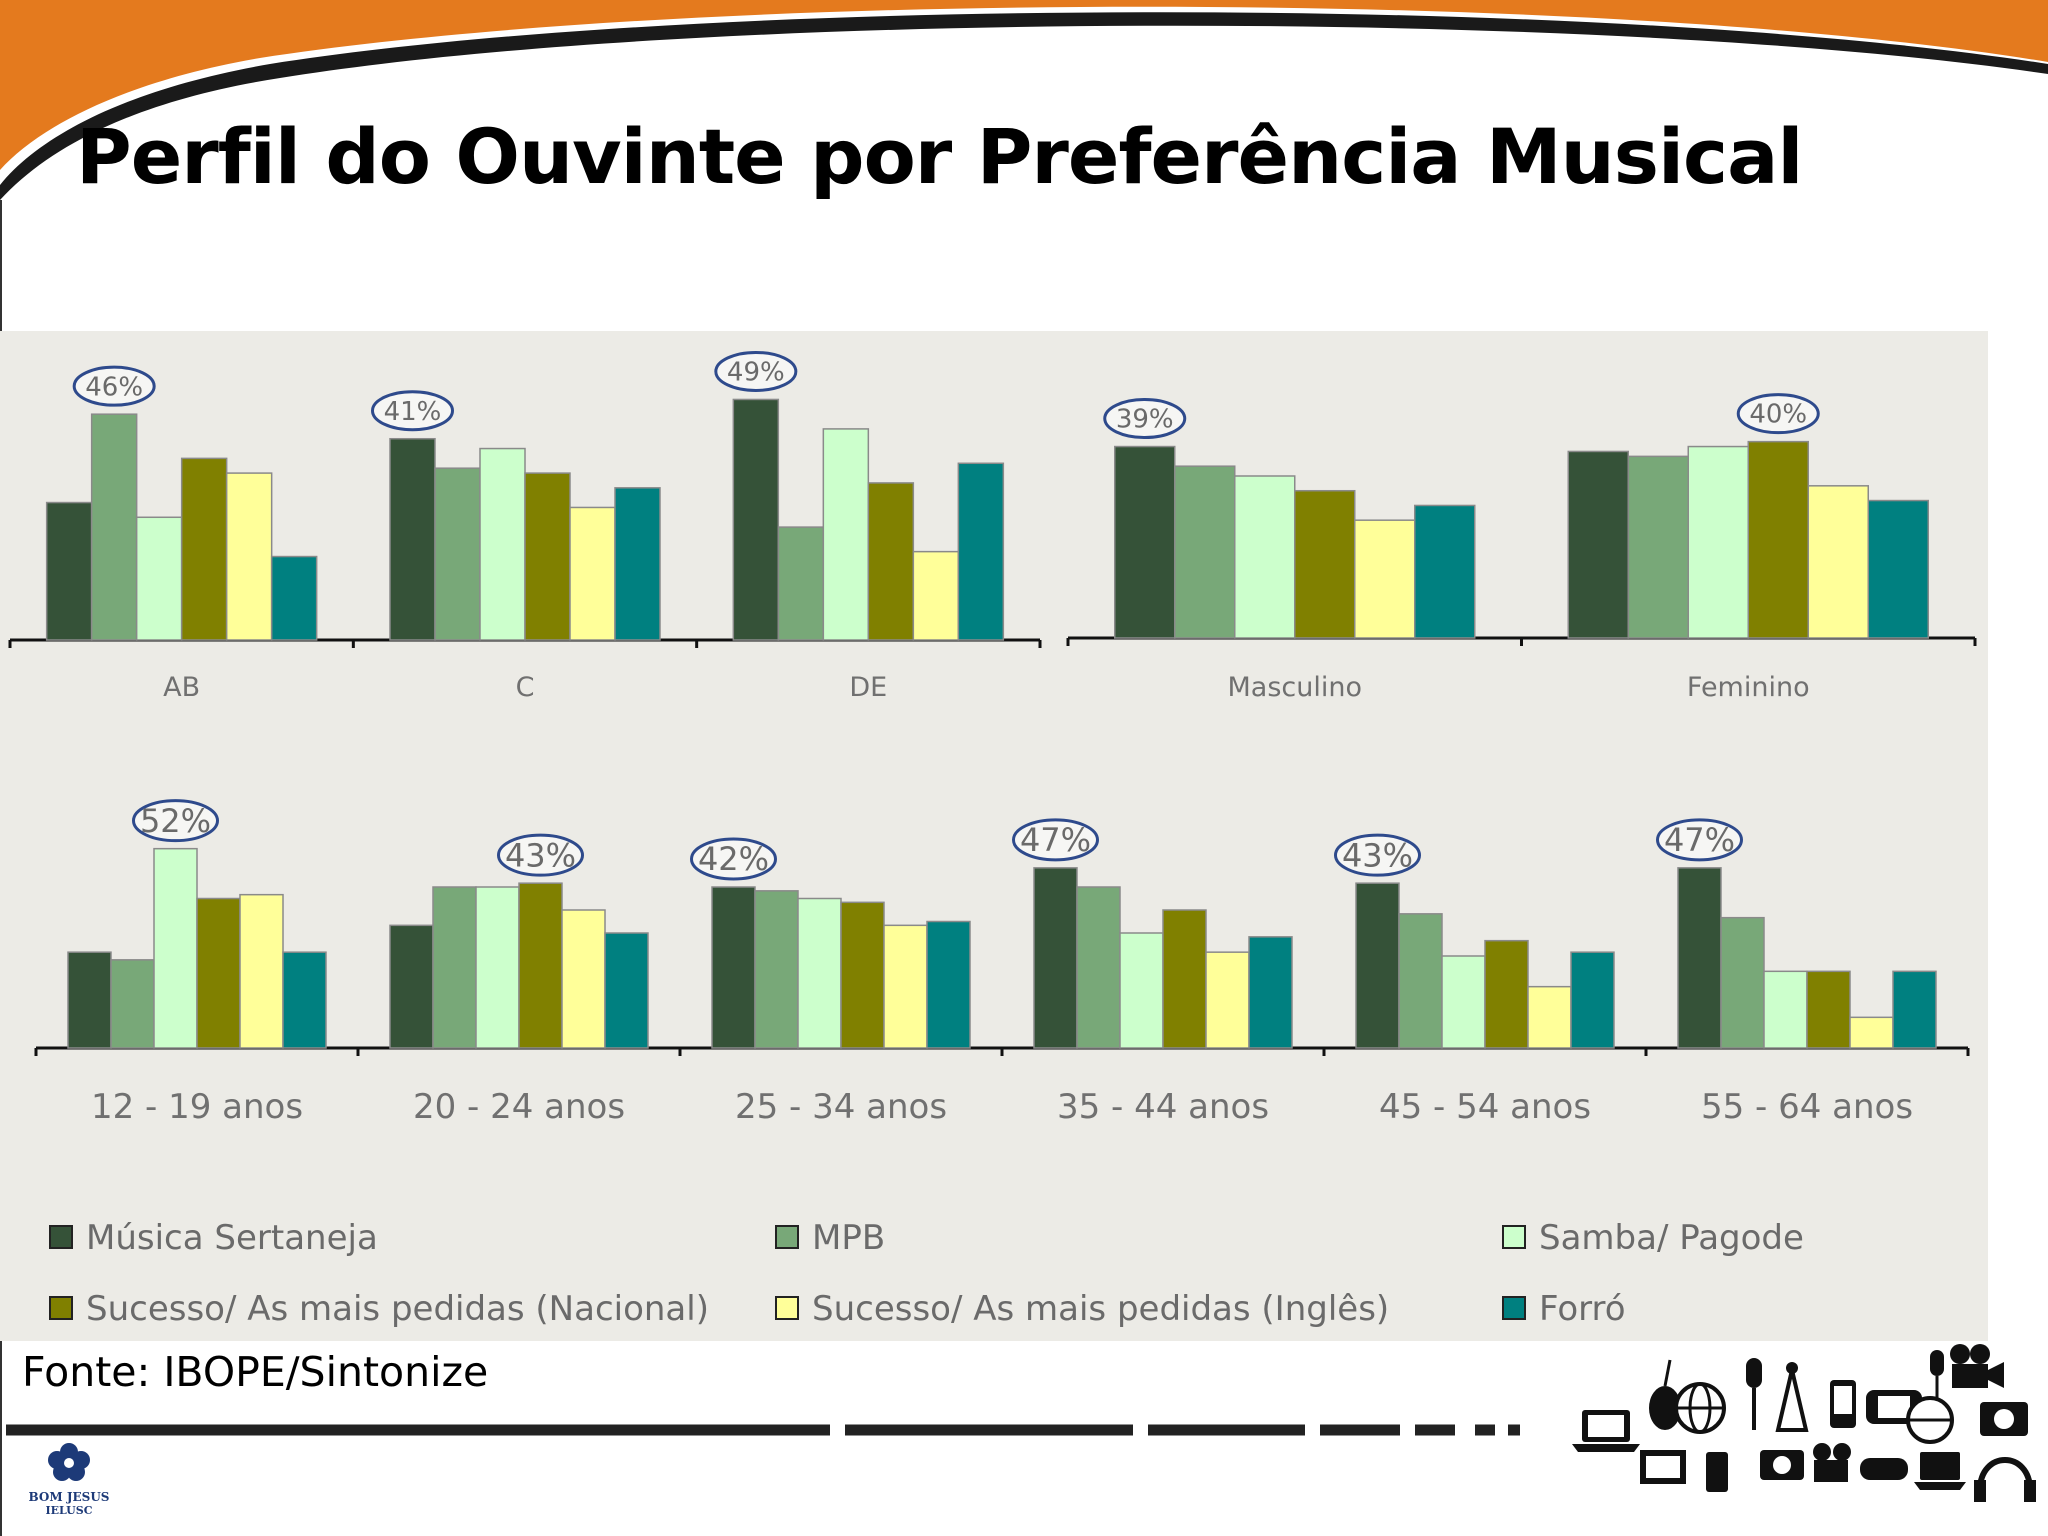 This screenshot has height=1536, width=2048. I want to click on legend-item: MPB, so click(830, 1238).